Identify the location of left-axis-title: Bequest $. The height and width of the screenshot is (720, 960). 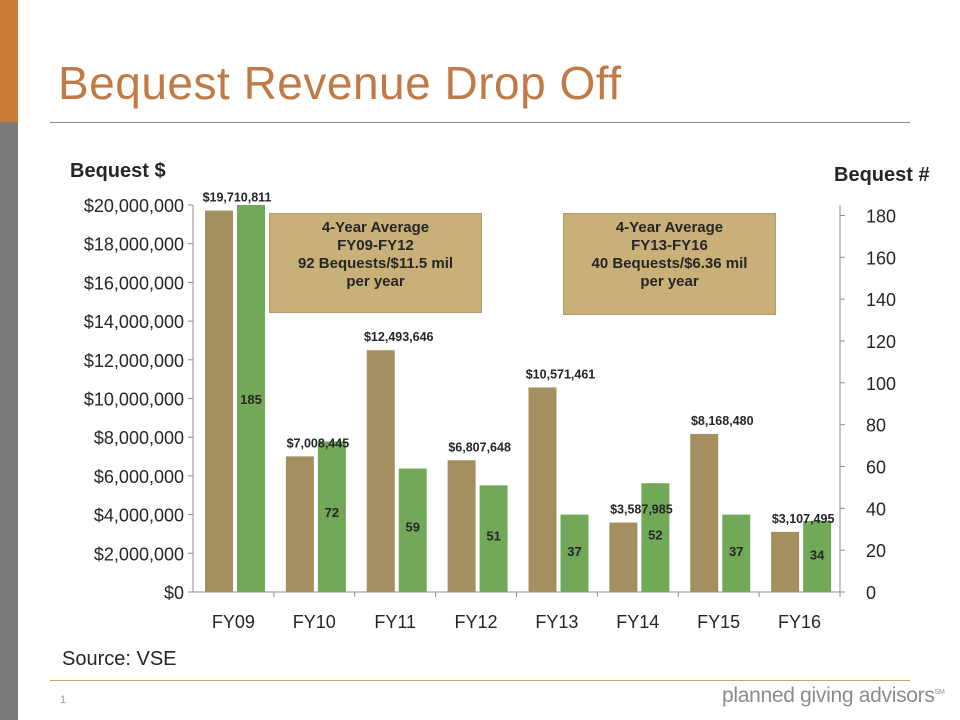
(118, 171).